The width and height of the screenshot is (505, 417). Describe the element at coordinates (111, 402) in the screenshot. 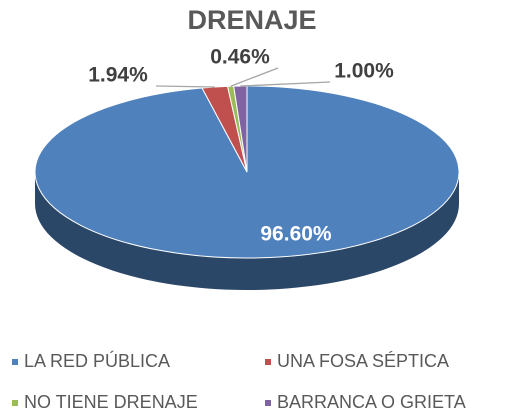

I see `legend-label: NO TIENE DRENAJE` at that location.